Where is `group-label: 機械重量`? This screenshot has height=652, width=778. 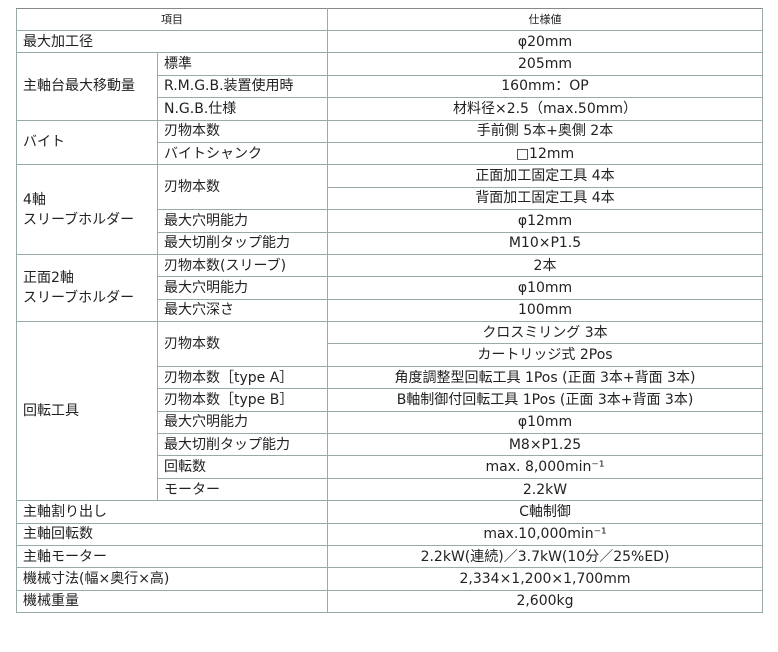
group-label: 機械重量 is located at coordinates (172, 601).